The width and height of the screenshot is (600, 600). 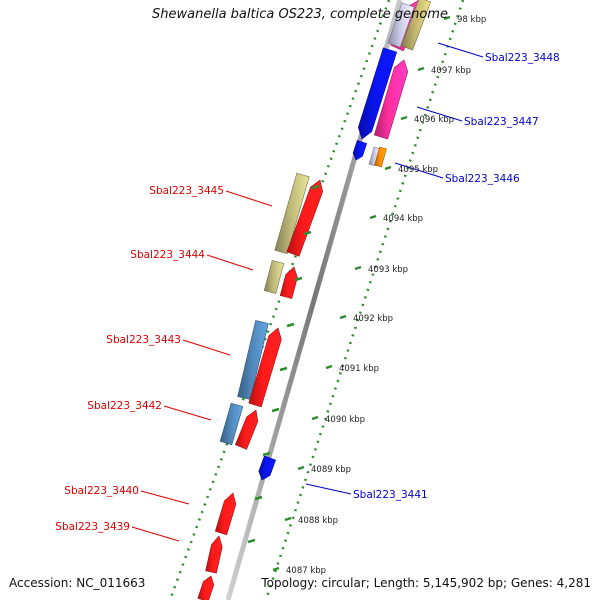 I want to click on accession-text: Accession: NC_011663, so click(x=77, y=583).